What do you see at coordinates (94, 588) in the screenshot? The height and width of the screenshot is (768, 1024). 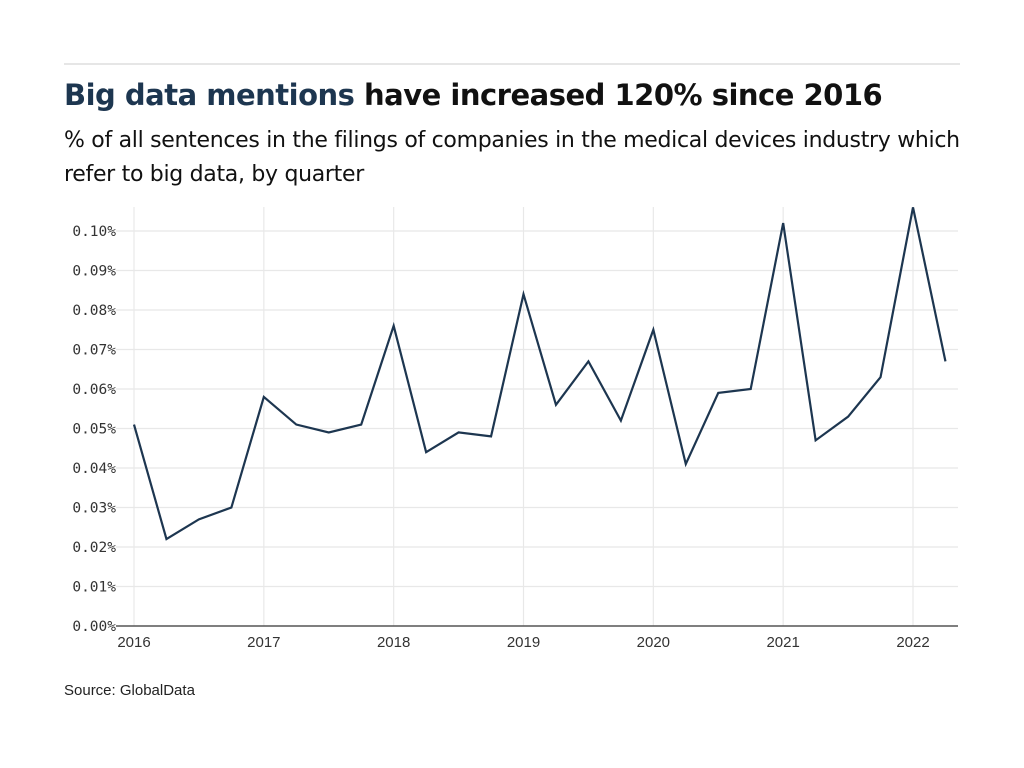 I see `y-tick-label: 0.01%` at bounding box center [94, 588].